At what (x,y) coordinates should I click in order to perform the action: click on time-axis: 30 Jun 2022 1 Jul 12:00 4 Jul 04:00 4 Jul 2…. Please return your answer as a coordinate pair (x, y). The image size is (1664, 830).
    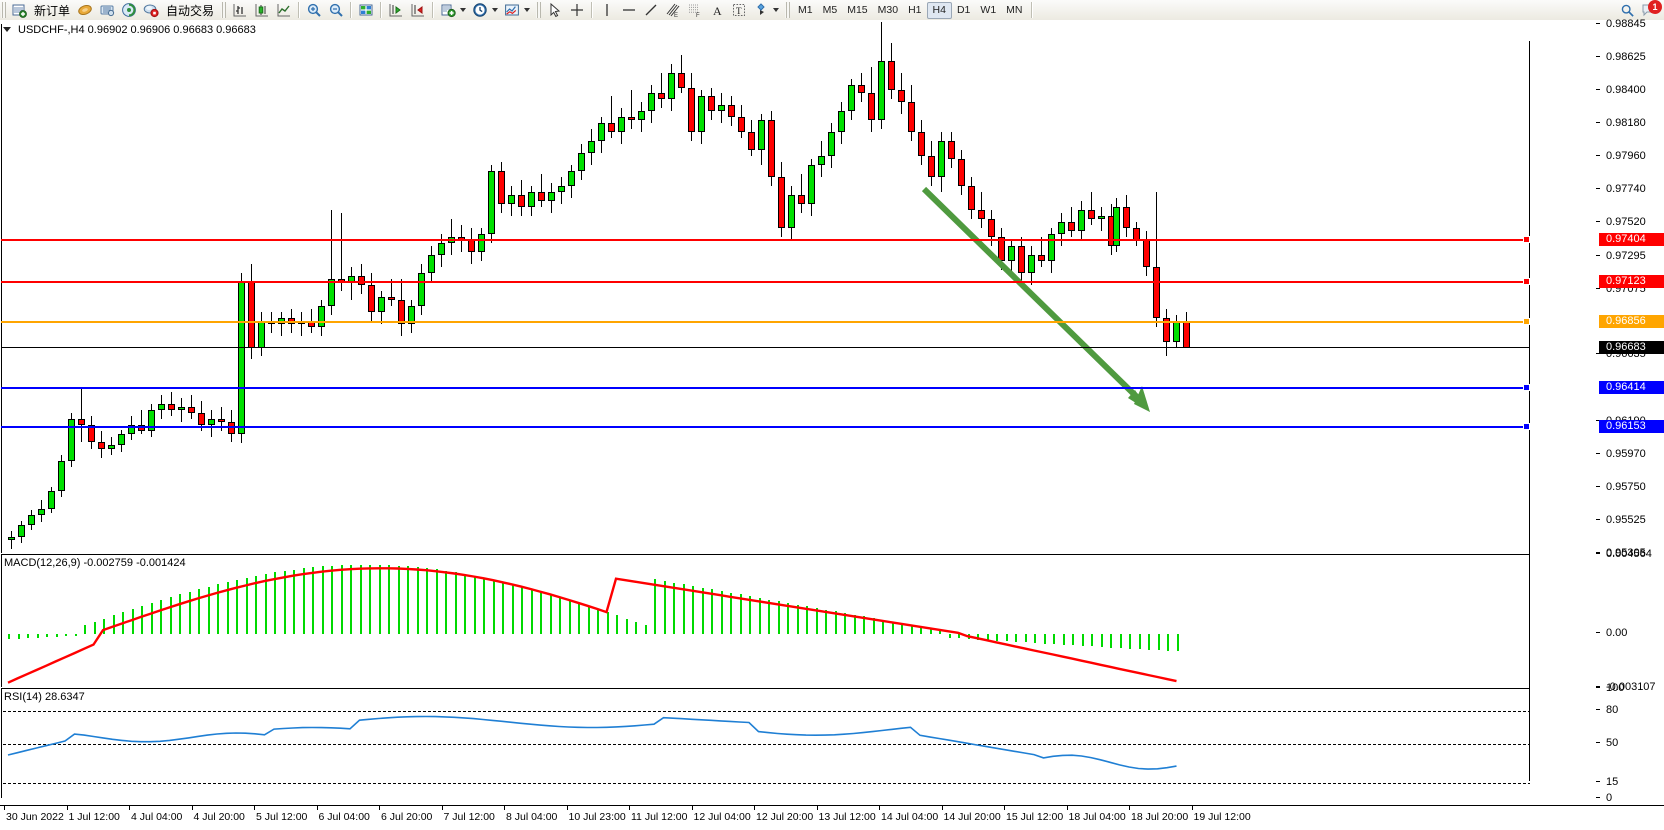
    Looking at the image, I should click on (832, 817).